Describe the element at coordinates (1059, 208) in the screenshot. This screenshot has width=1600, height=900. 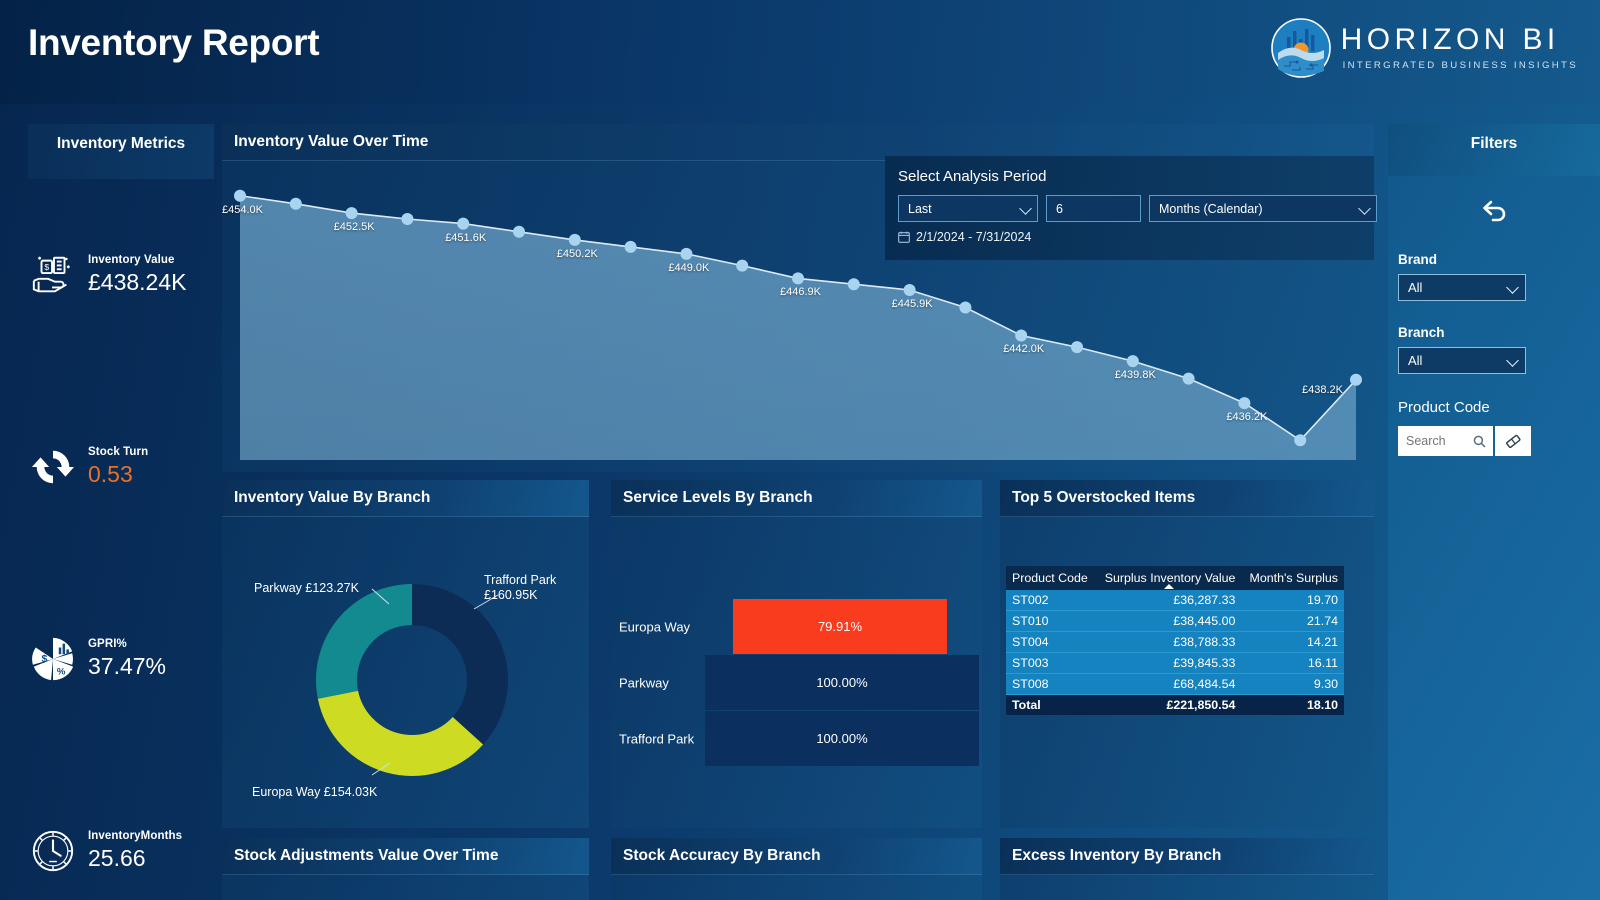
I see `period-count-value: 6` at that location.